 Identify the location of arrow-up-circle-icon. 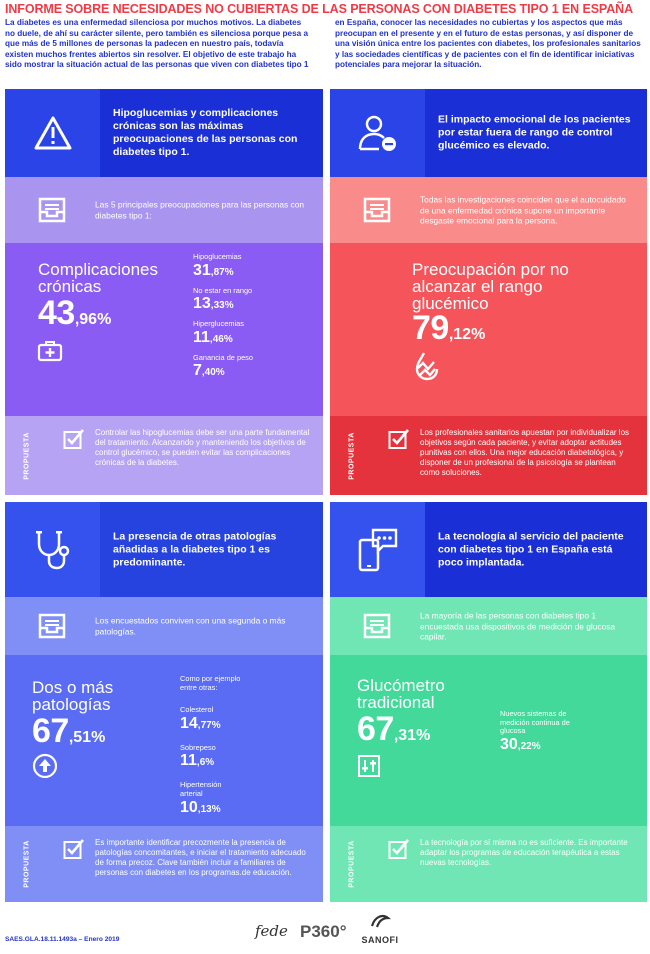
(45, 766).